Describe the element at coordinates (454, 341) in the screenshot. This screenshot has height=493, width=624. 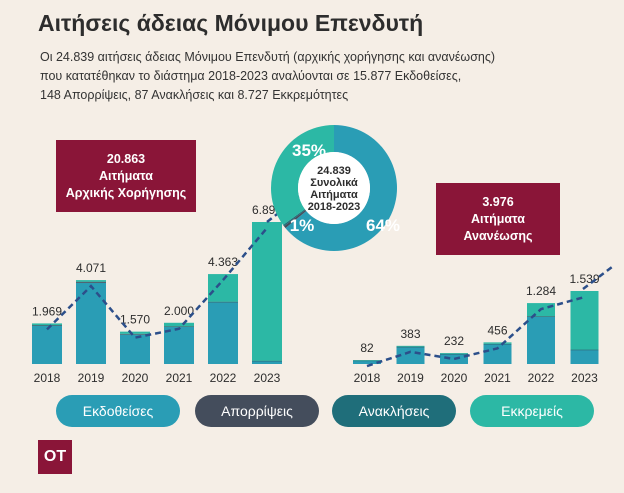
I see `renewal-value-label: 232` at that location.